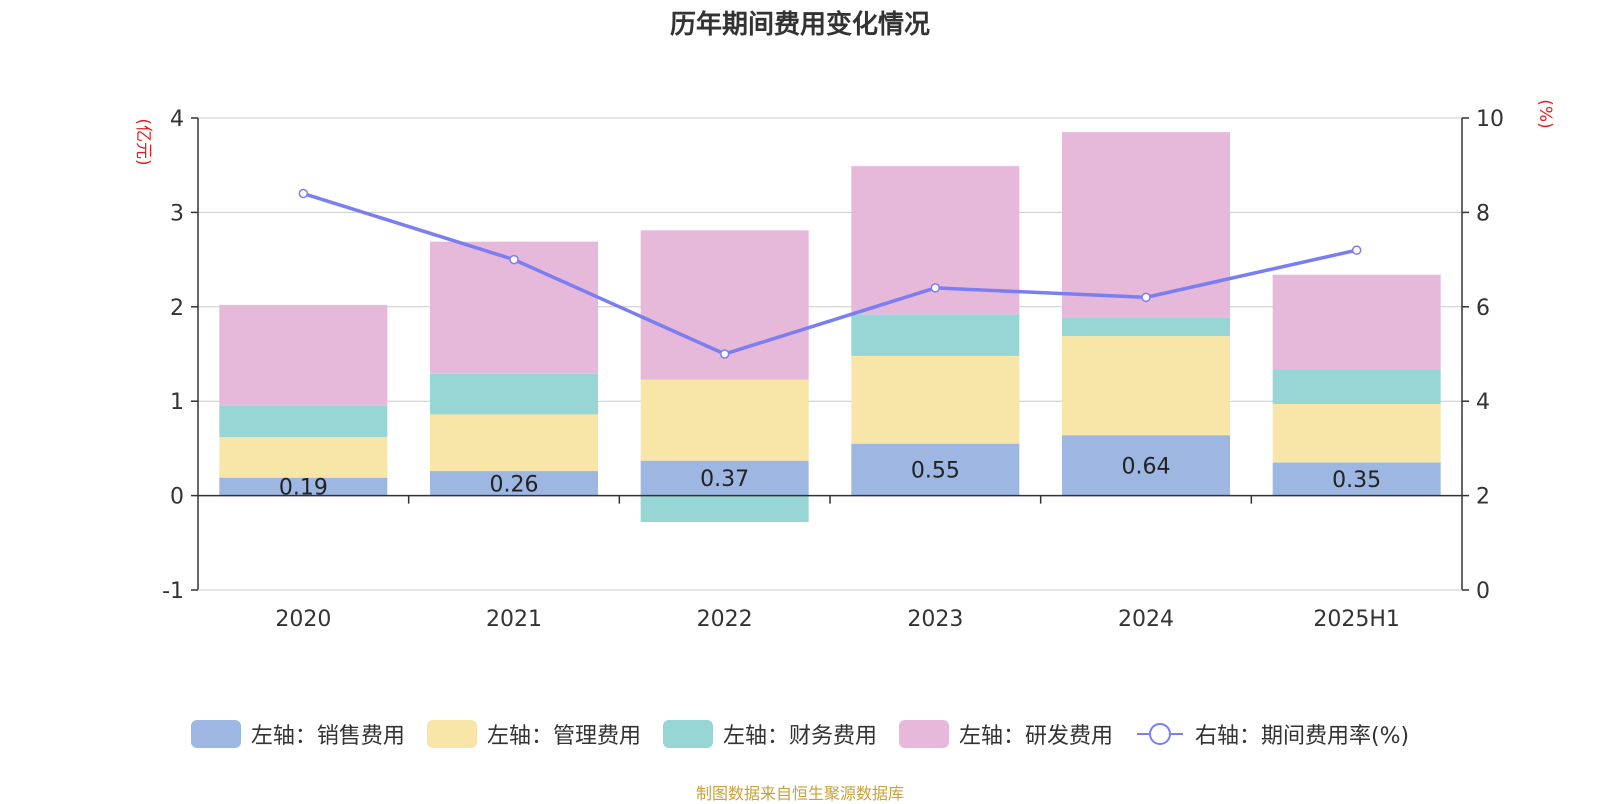  I want to click on bar-4-2024, so click(1146, 225).